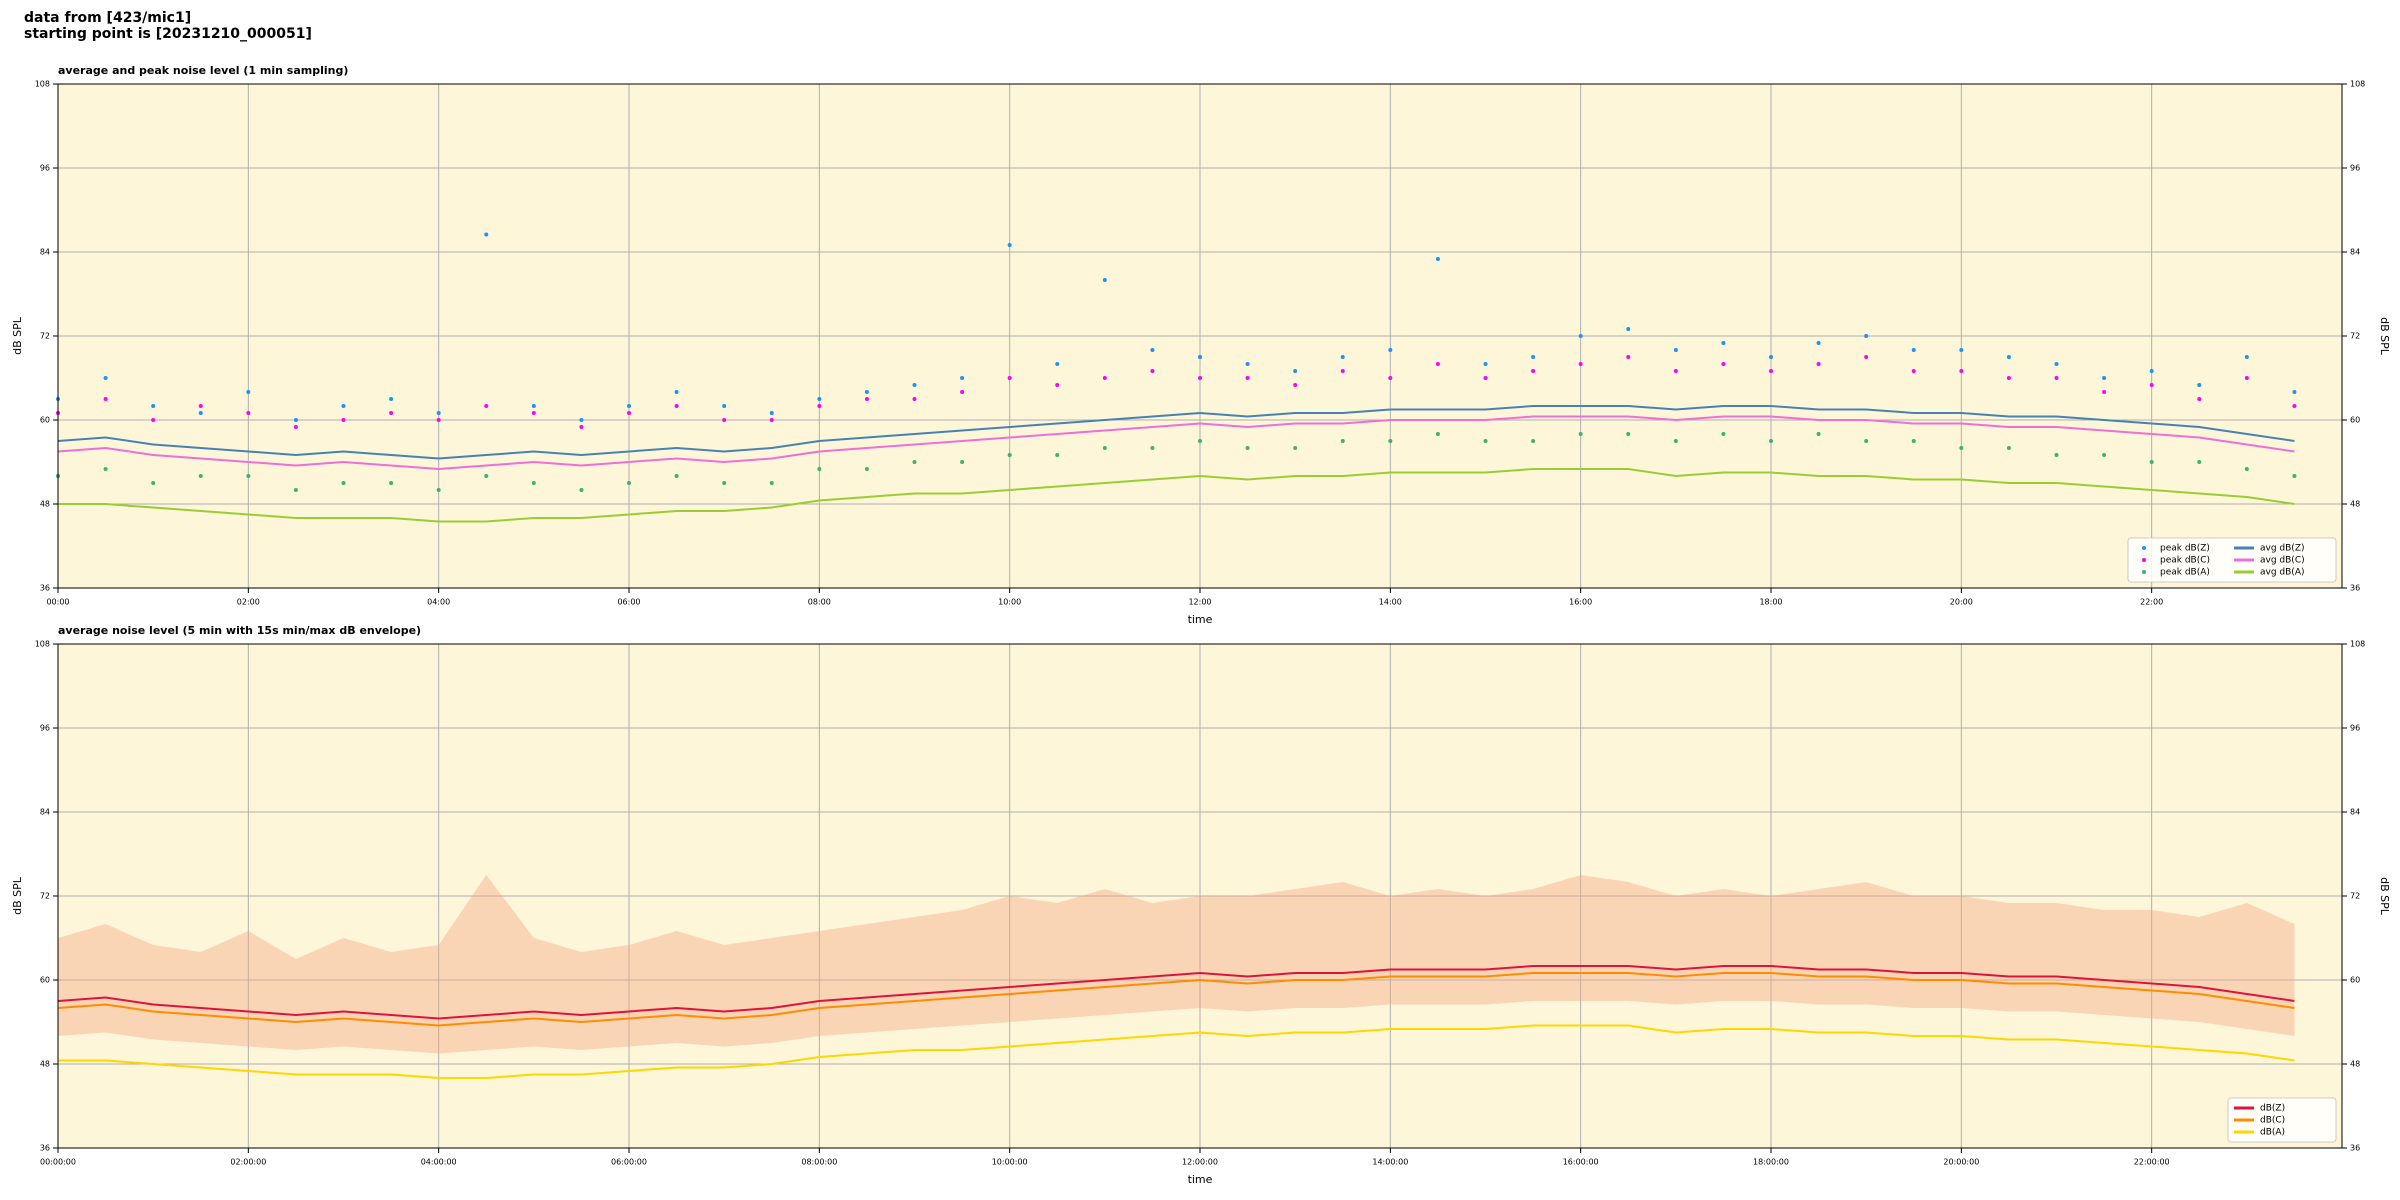 The image size is (2400, 1200). Describe the element at coordinates (2282, 561) in the screenshot. I see `legend-label: avg dB(C)` at that location.